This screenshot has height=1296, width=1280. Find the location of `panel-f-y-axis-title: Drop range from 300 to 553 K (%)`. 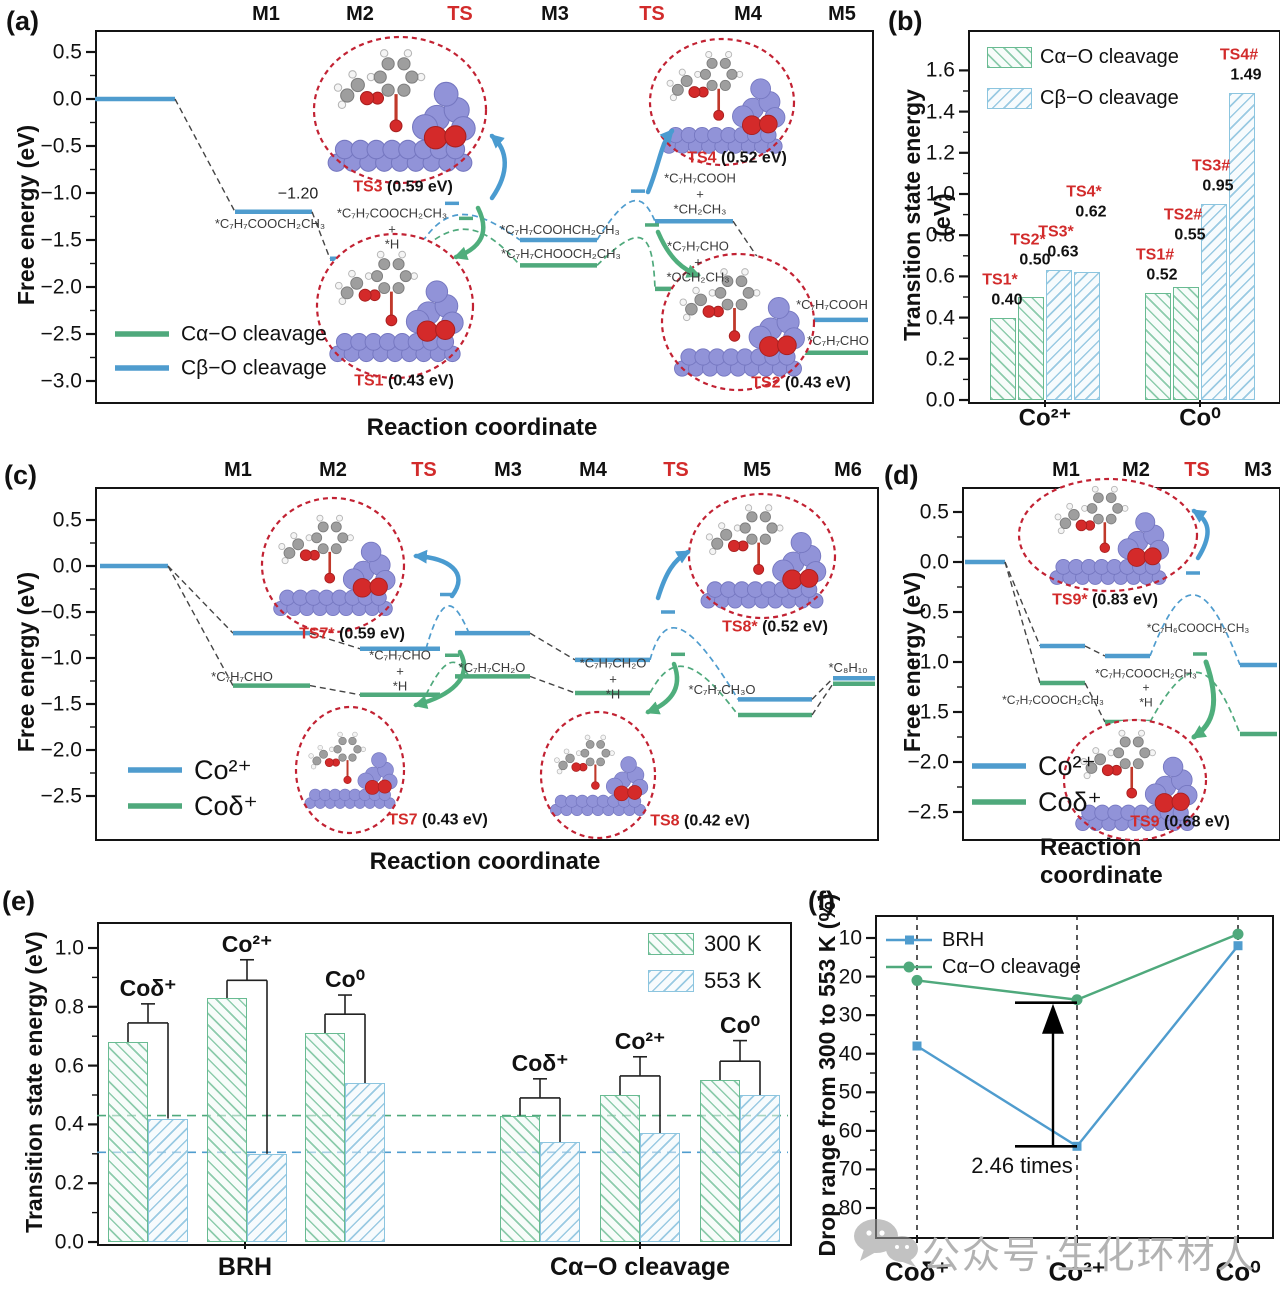

panel-f-y-axis-title: Drop range from 300 to 553 K (%) is located at coordinates (827, 1075).